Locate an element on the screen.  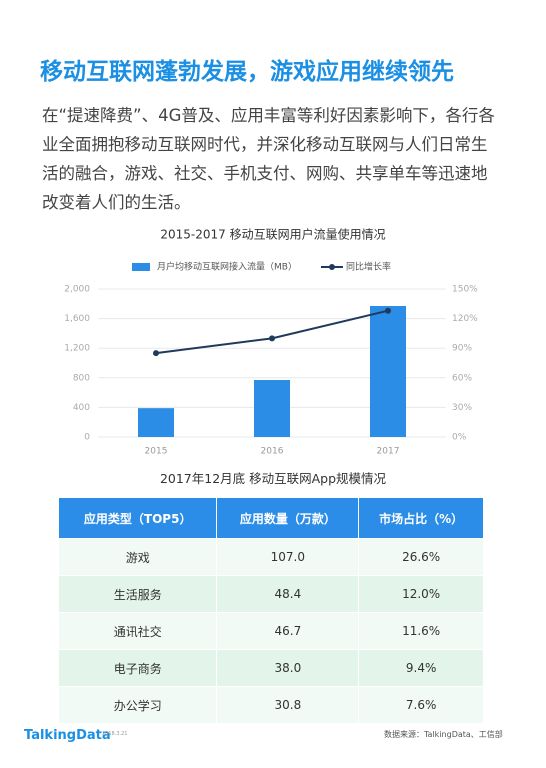
source: 数据来源：TalkingData、工信部 is located at coordinates (443, 734).